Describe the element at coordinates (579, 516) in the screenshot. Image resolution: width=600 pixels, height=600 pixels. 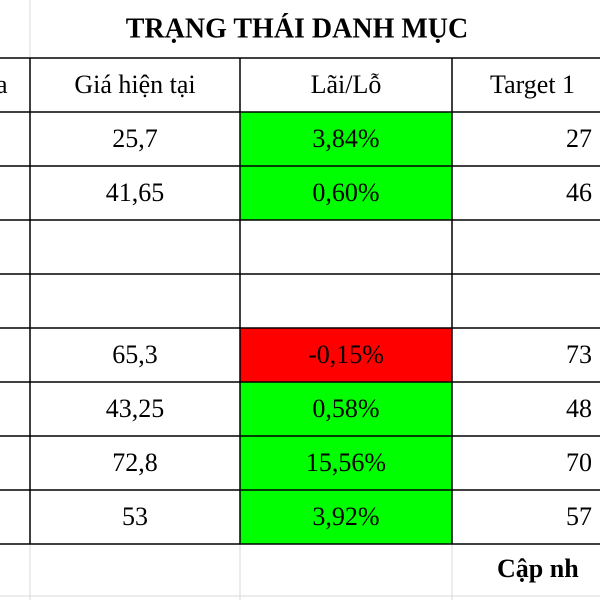
I see `target-cell: 57` at that location.